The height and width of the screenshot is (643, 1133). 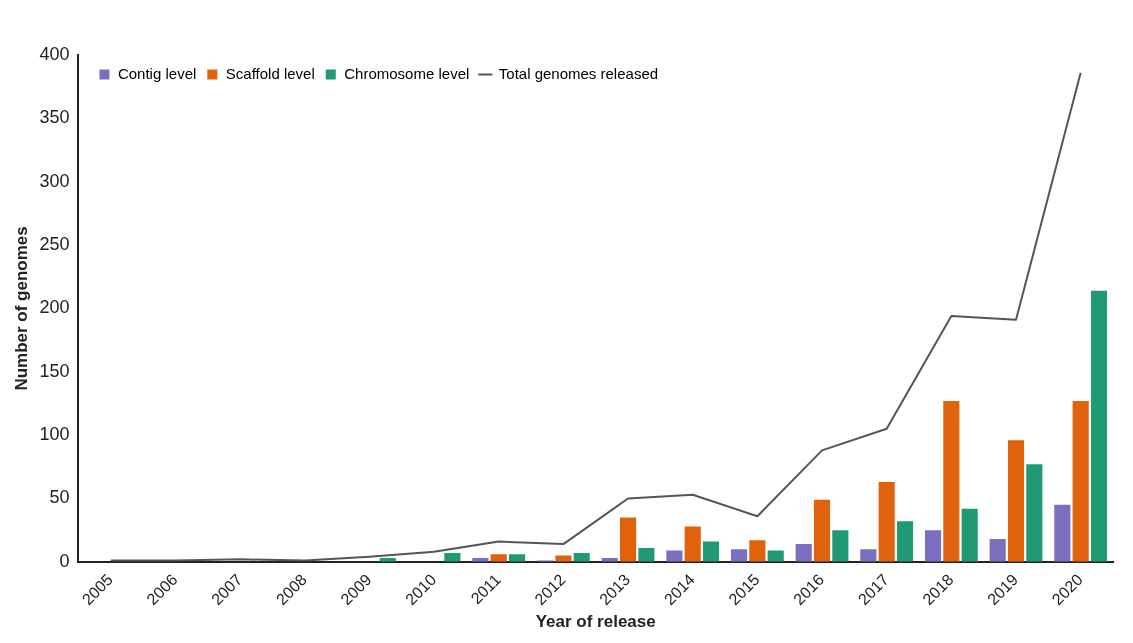 I want to click on legend-label: Total genomes released, so click(x=578, y=73).